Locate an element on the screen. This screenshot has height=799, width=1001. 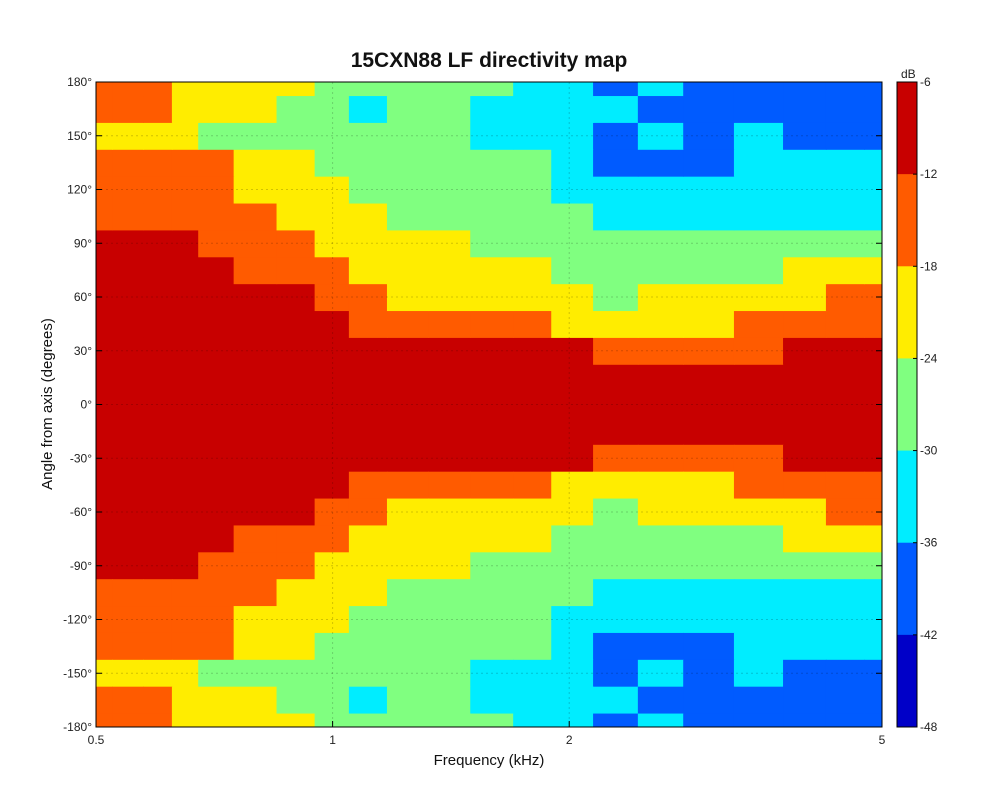
y-tick-label: 120° is located at coordinates (79, 190).